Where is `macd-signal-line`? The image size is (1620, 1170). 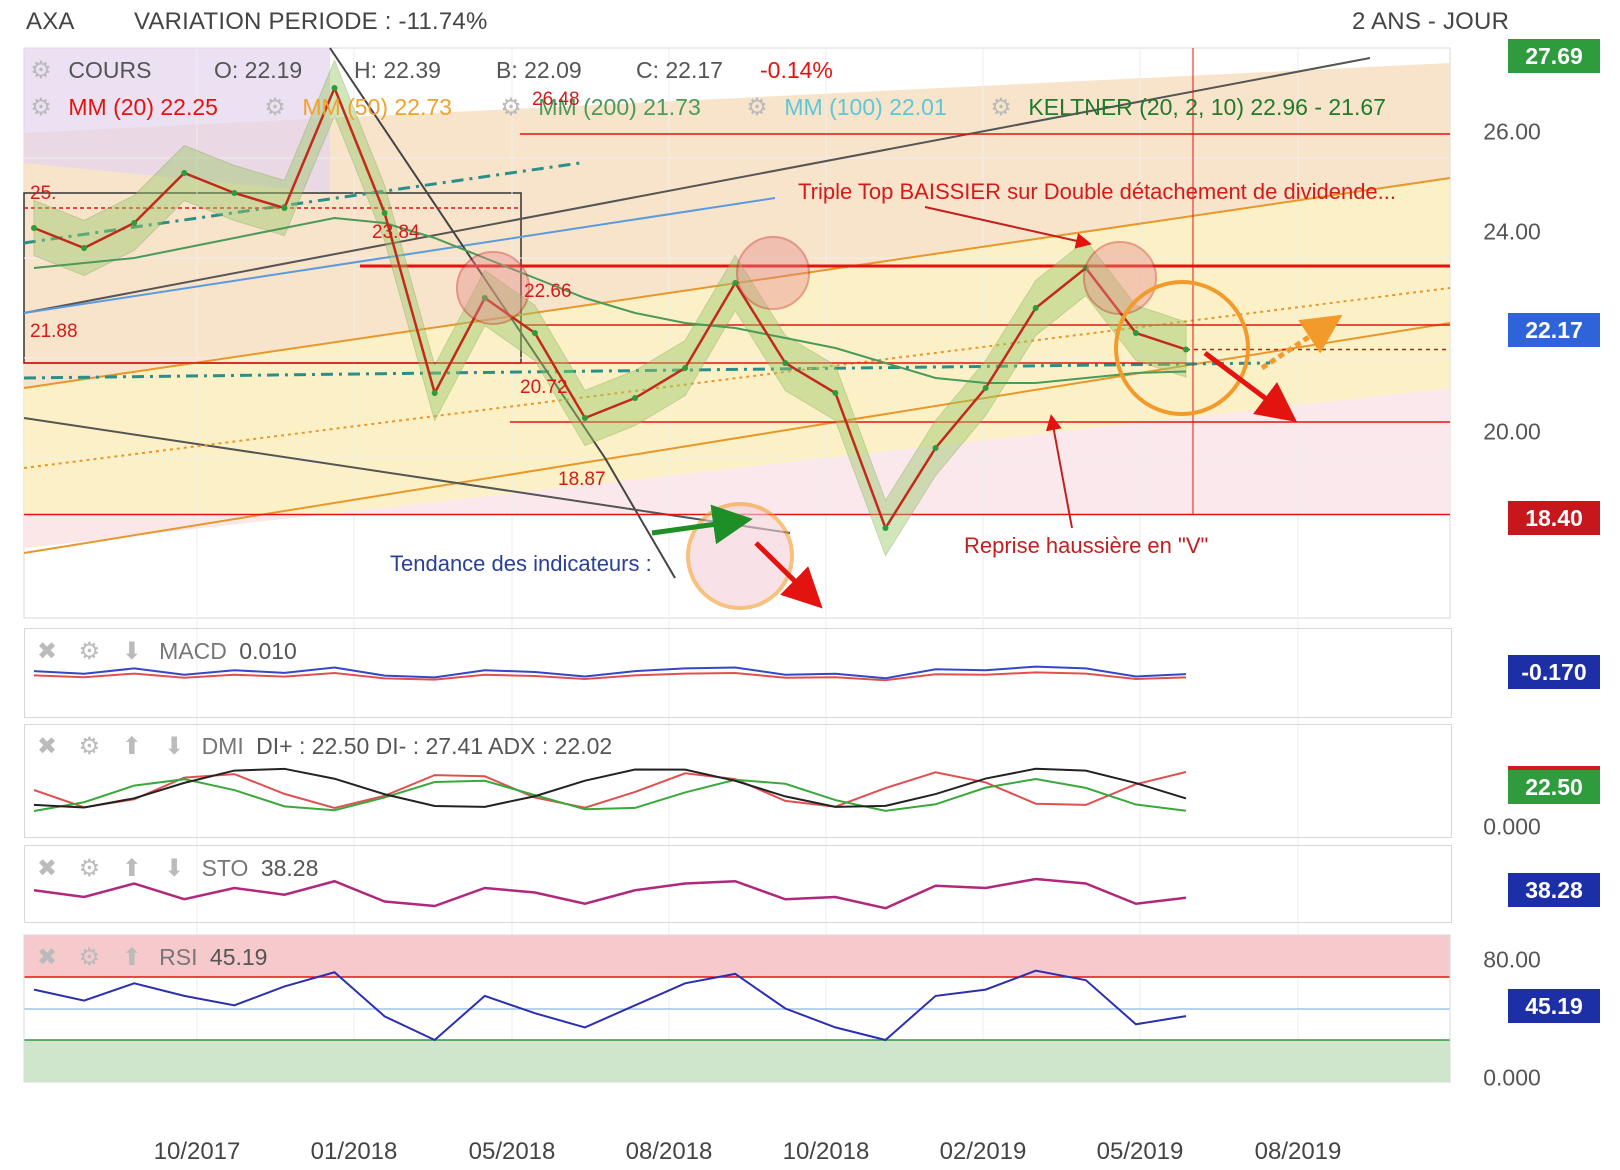
macd-signal-line is located at coordinates (610, 676).